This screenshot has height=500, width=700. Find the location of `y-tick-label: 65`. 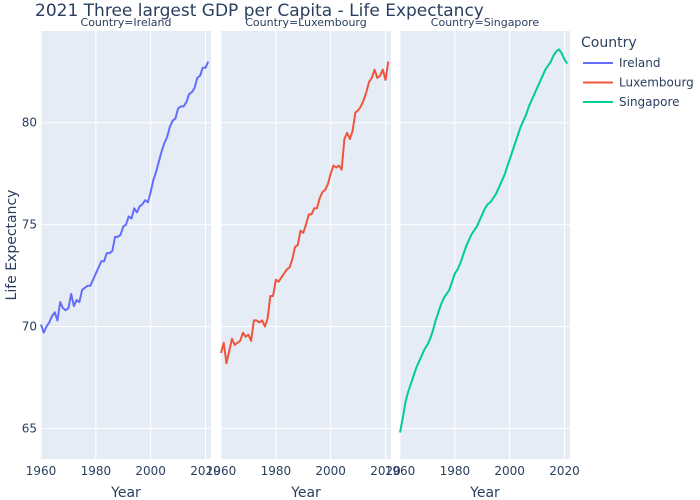

y-tick-label: 65 is located at coordinates (29, 428).